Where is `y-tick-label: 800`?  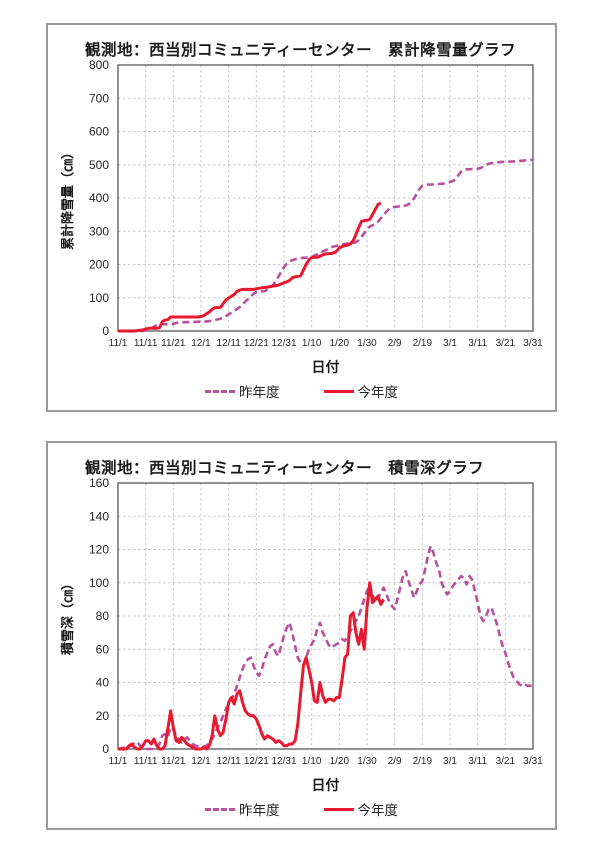
y-tick-label: 800 is located at coordinates (99, 65).